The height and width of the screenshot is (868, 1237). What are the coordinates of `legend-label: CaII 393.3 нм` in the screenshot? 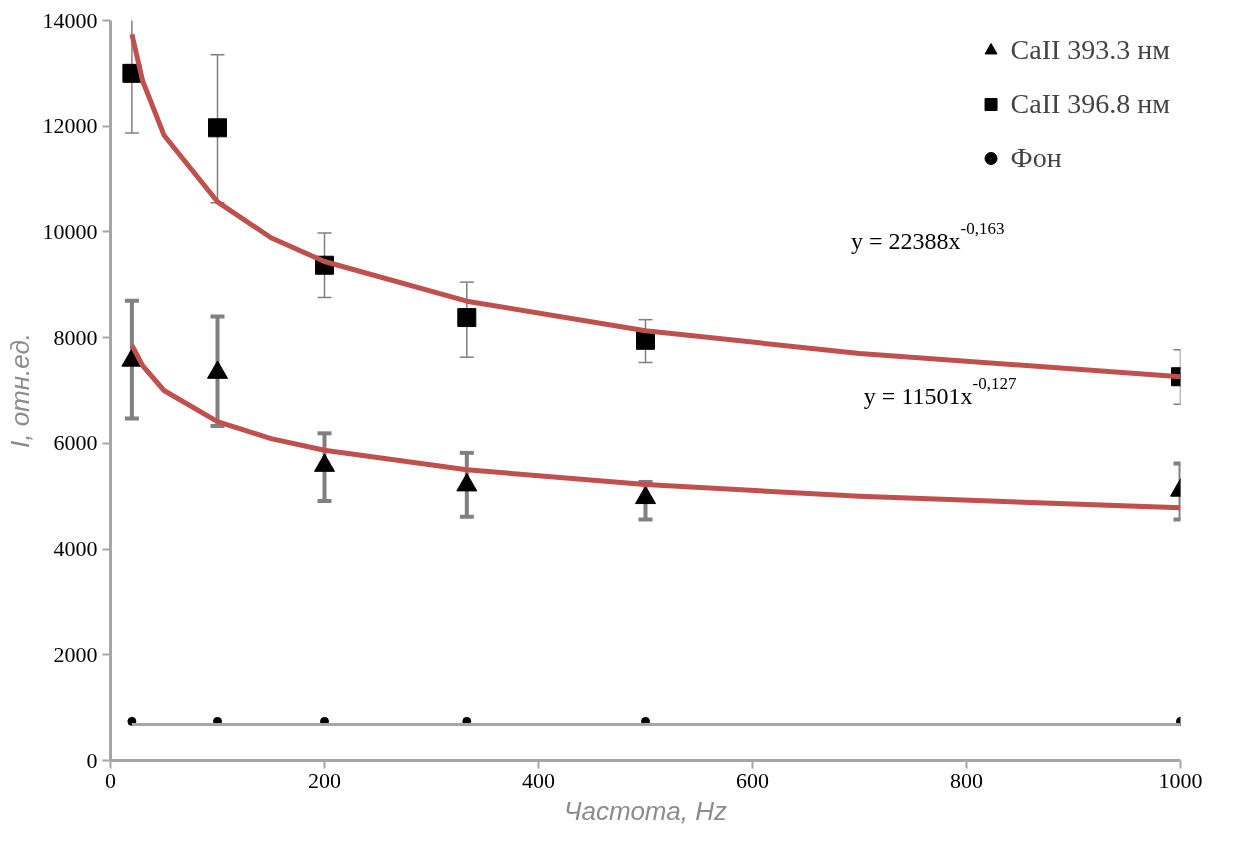 It's located at (1090, 50).